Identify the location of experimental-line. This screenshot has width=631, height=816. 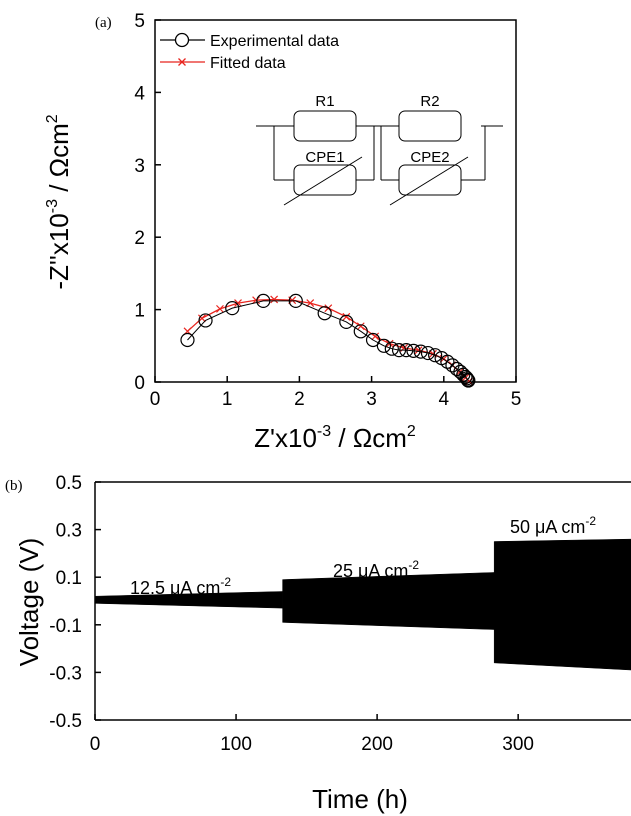
(328, 340).